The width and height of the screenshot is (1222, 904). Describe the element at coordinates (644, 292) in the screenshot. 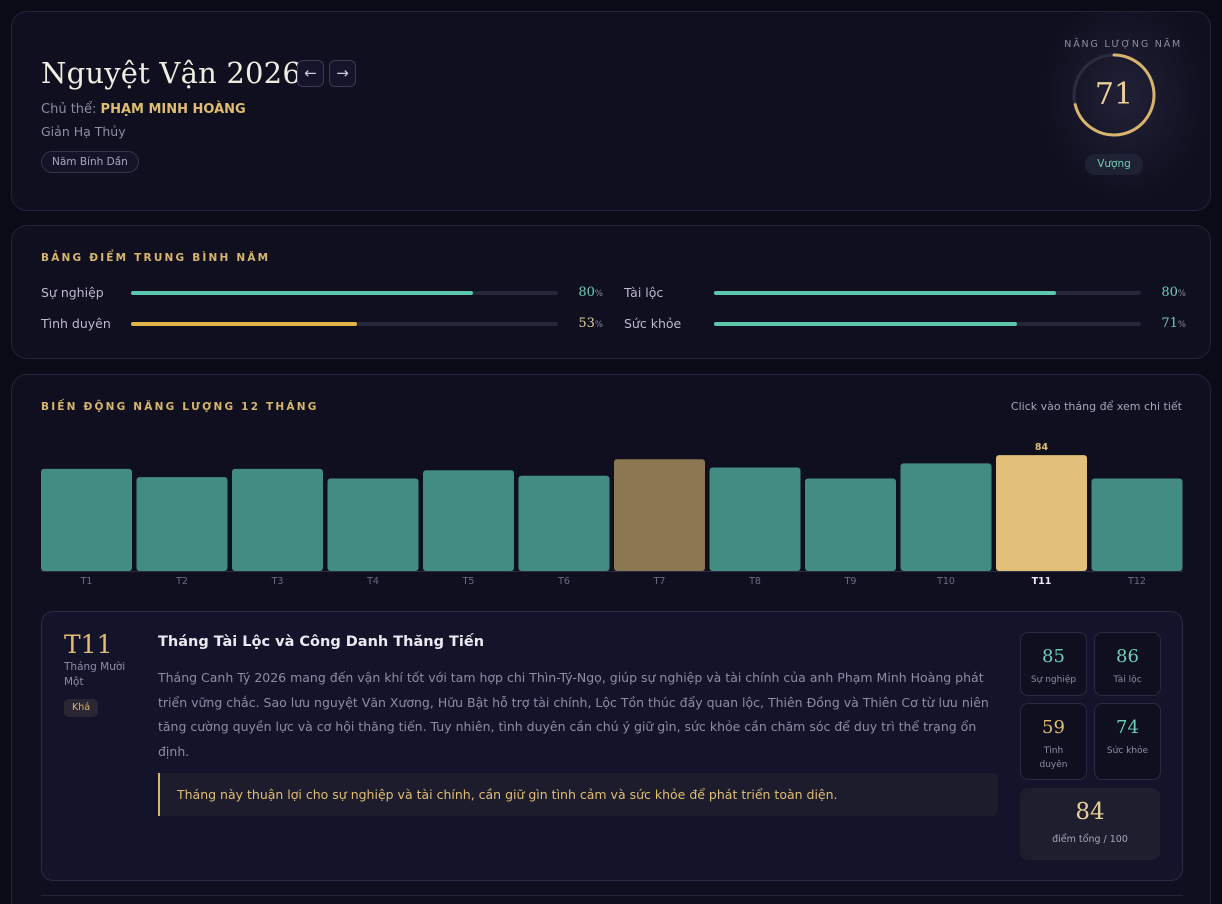

I see `metric-label: Tài lộc` at that location.